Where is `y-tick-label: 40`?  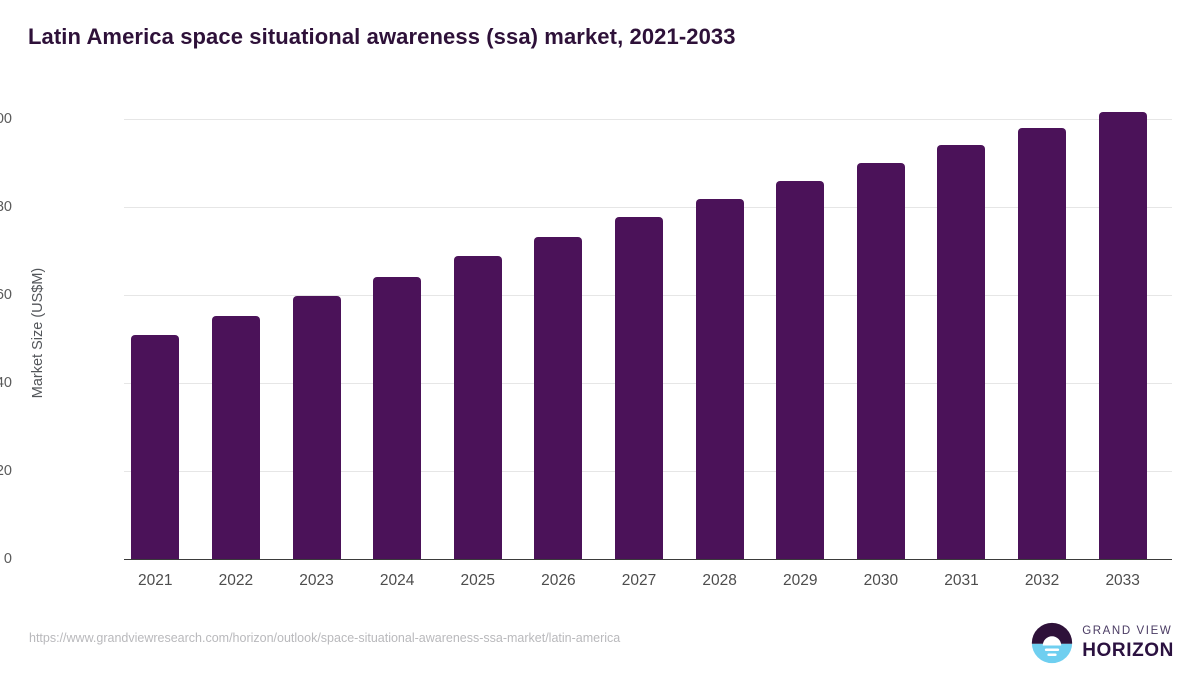
y-tick-label: 40 is located at coordinates (6, 383).